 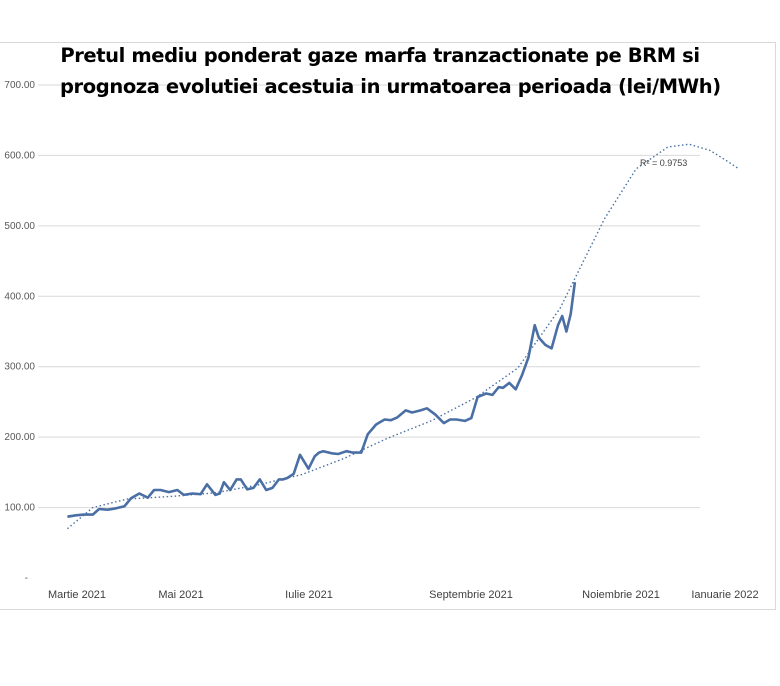 I want to click on y-tick-label: 300.00, so click(x=19, y=367).